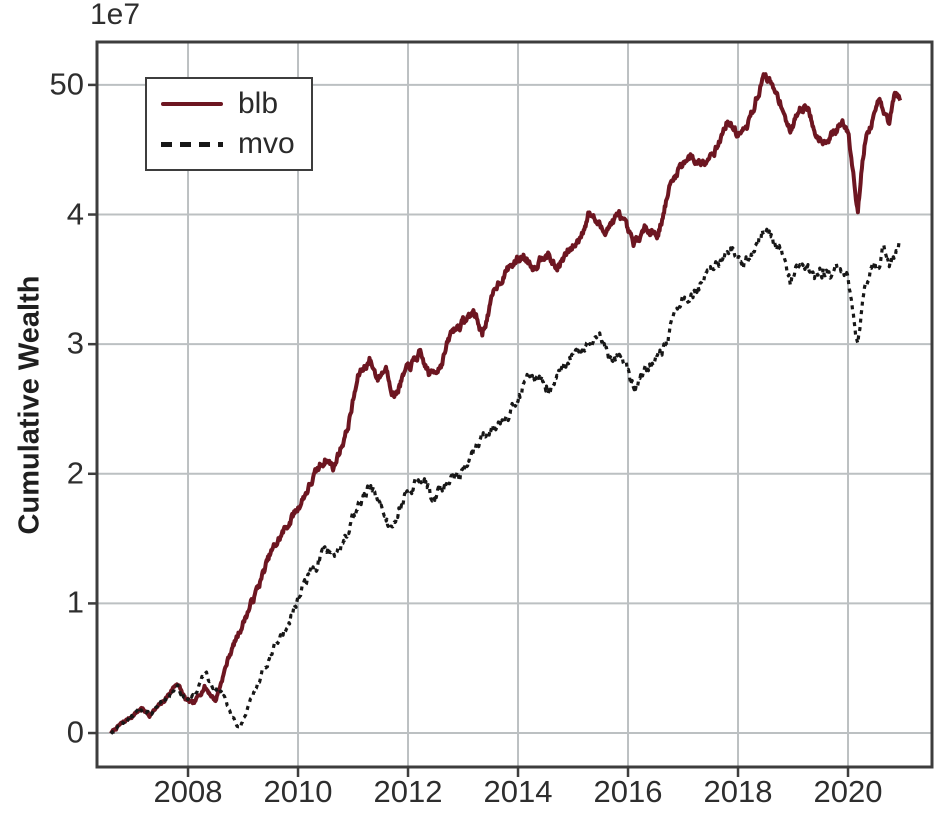  I want to click on x-tick-label: 2020, so click(848, 791).